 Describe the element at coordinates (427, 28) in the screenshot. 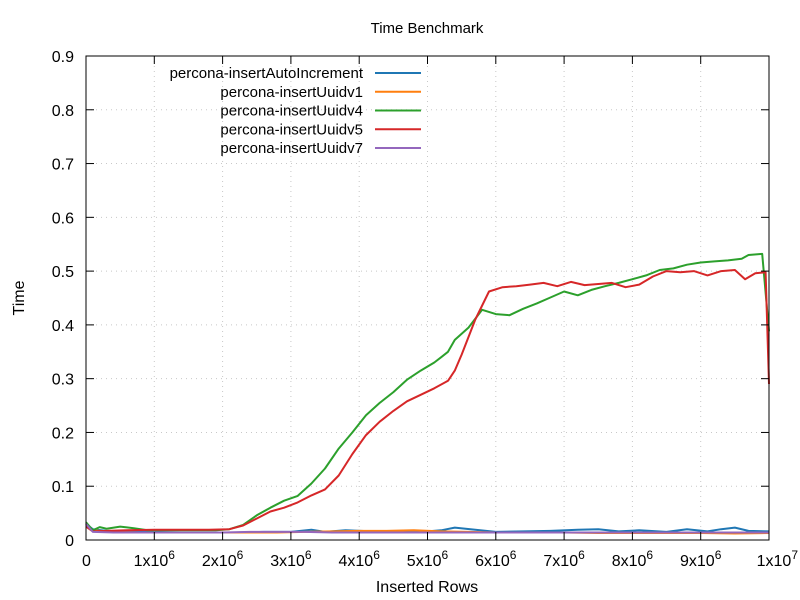

I see `chart-title: Time Benchmark` at that location.